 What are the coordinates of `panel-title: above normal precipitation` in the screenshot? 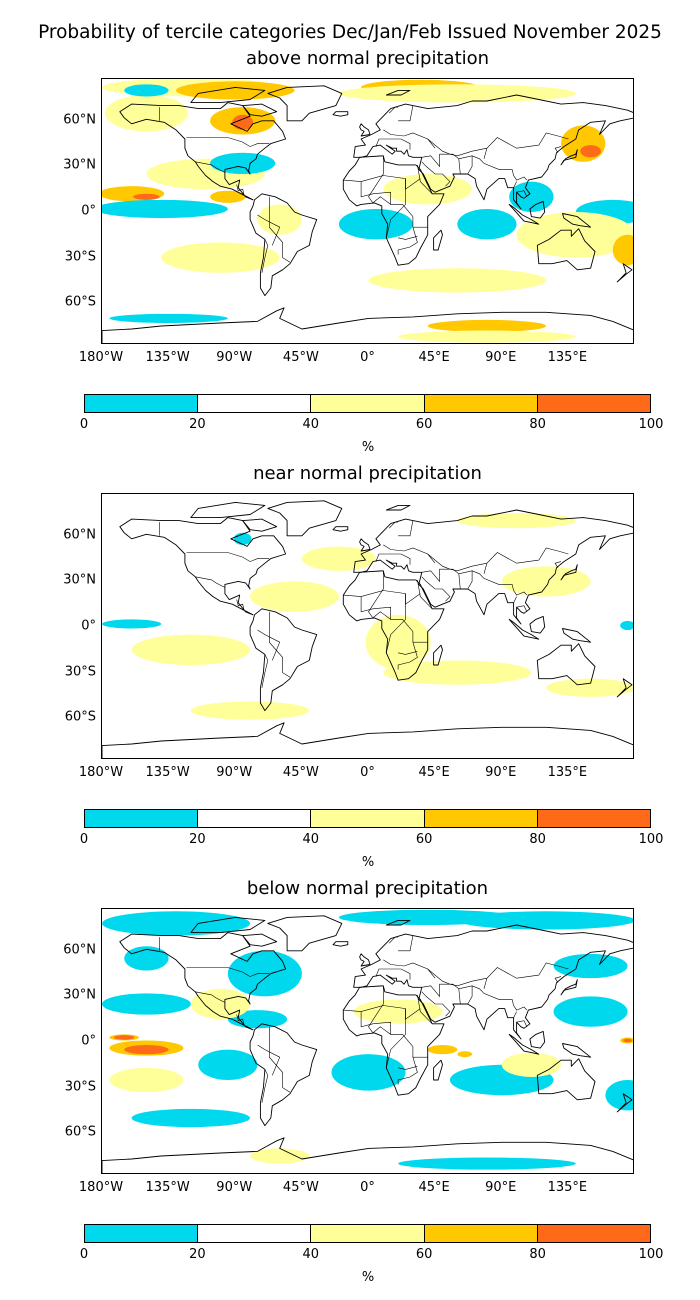 It's located at (367, 58).